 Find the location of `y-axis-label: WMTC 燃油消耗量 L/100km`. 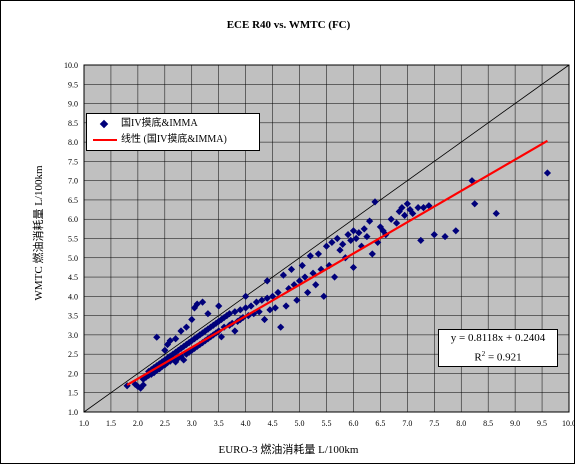

y-axis-label: WMTC 燃油消耗量 L/100km is located at coordinates (39, 233).